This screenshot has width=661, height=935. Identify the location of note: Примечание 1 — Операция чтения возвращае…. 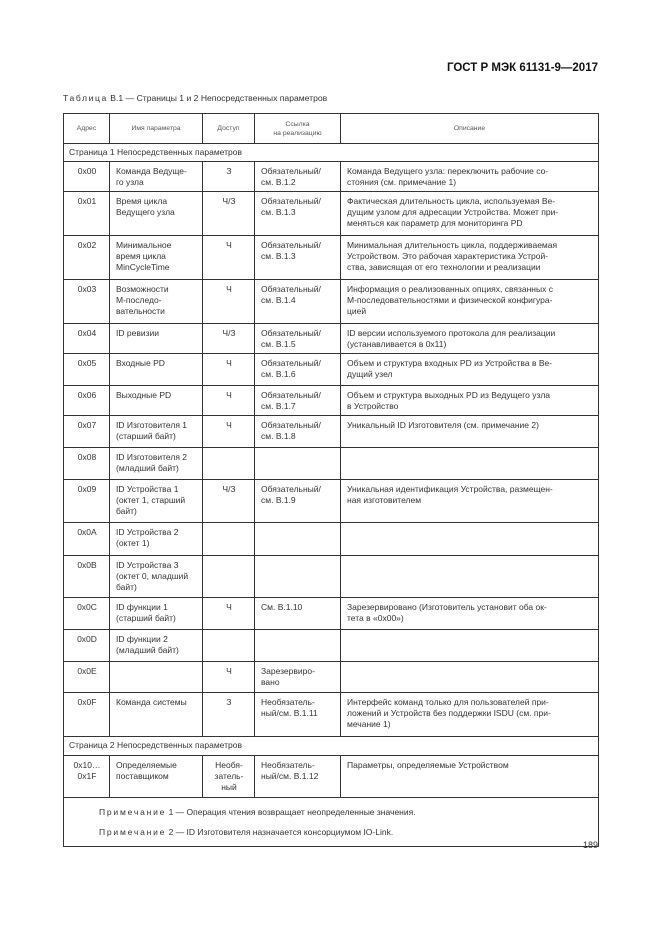
(346, 812).